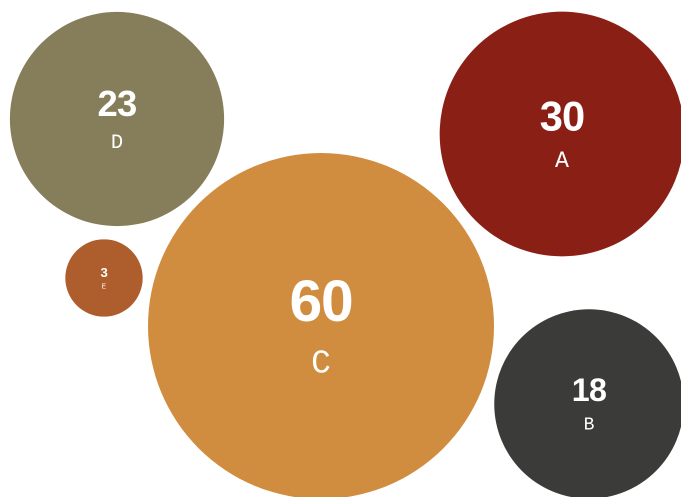  I want to click on bubble-value-d: 23, so click(116, 103).